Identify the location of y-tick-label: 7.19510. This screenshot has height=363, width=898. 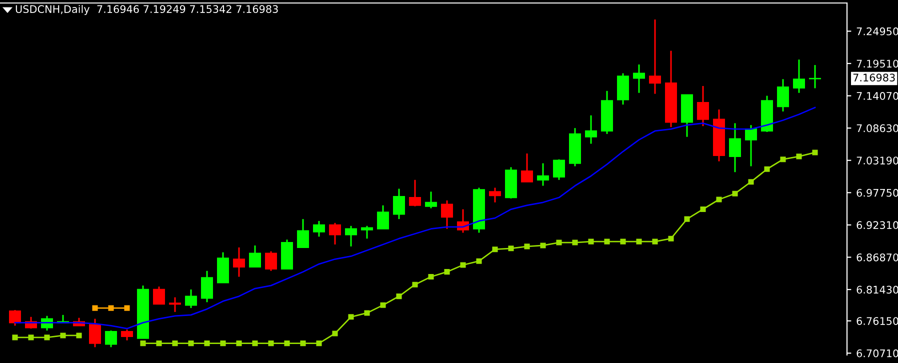
(877, 64).